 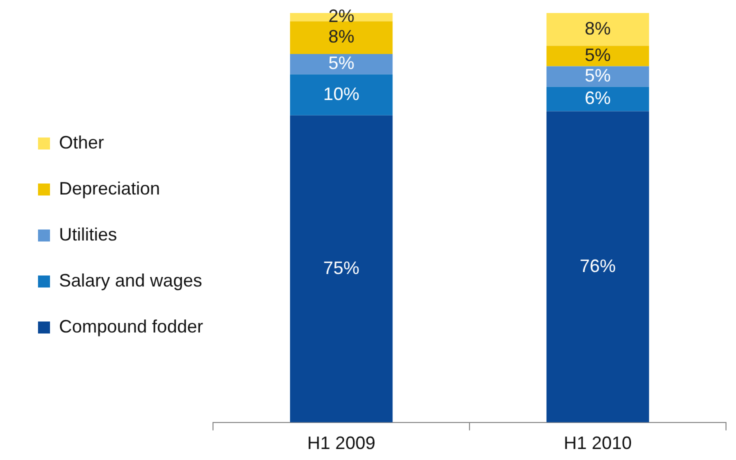 What do you see at coordinates (109, 188) in the screenshot?
I see `legend-label: Depreciation` at bounding box center [109, 188].